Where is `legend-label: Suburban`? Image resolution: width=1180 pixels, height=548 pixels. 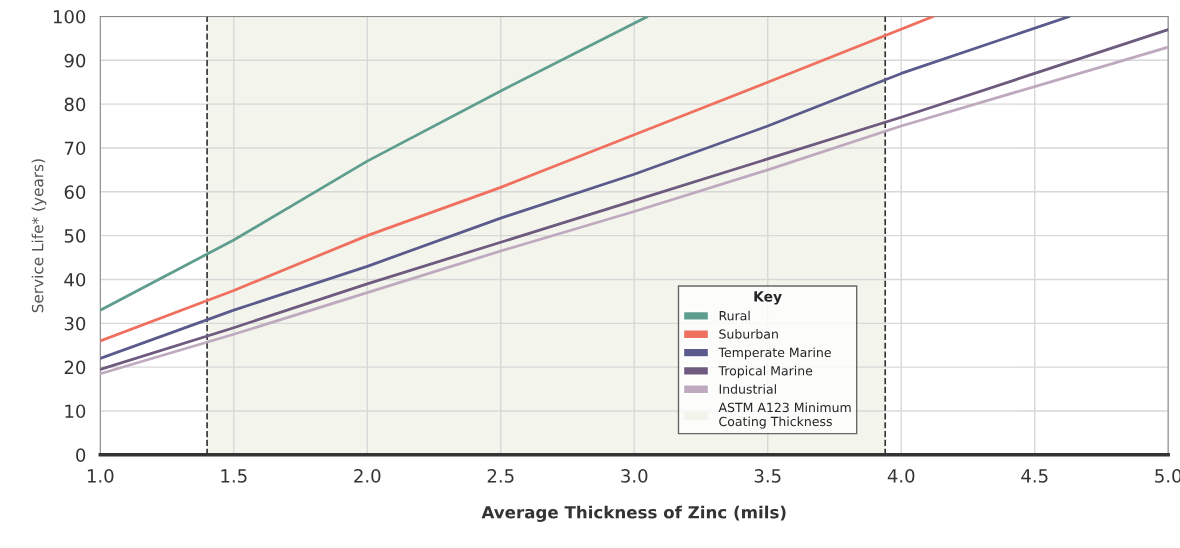 legend-label: Suburban is located at coordinates (748, 334).